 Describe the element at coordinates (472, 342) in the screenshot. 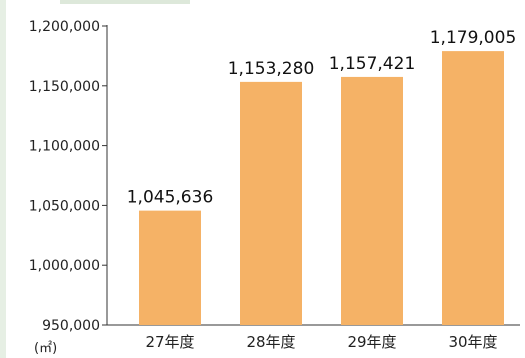

I see `x-category-label: 30年度` at that location.